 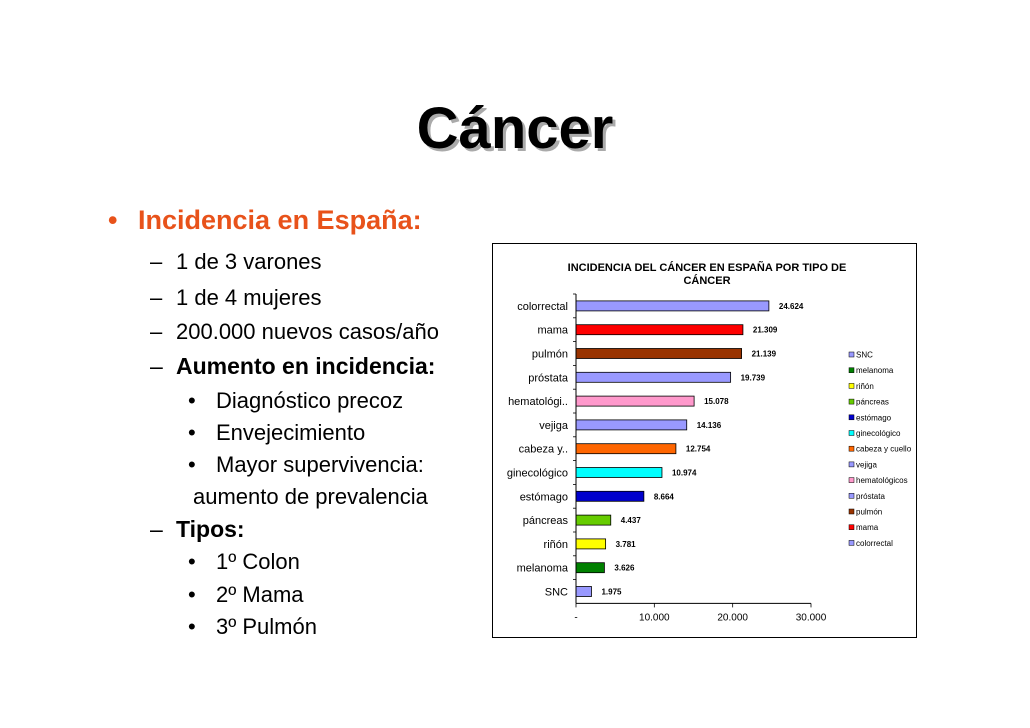 I want to click on list-item-aumento: – Aumento en incidencia:, so click(x=293, y=366).